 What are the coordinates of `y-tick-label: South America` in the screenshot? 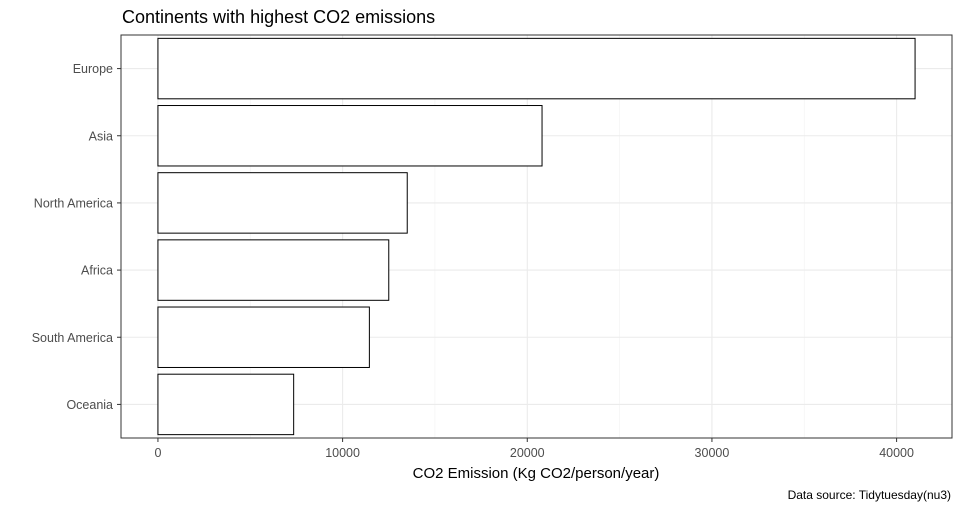 It's located at (72, 338).